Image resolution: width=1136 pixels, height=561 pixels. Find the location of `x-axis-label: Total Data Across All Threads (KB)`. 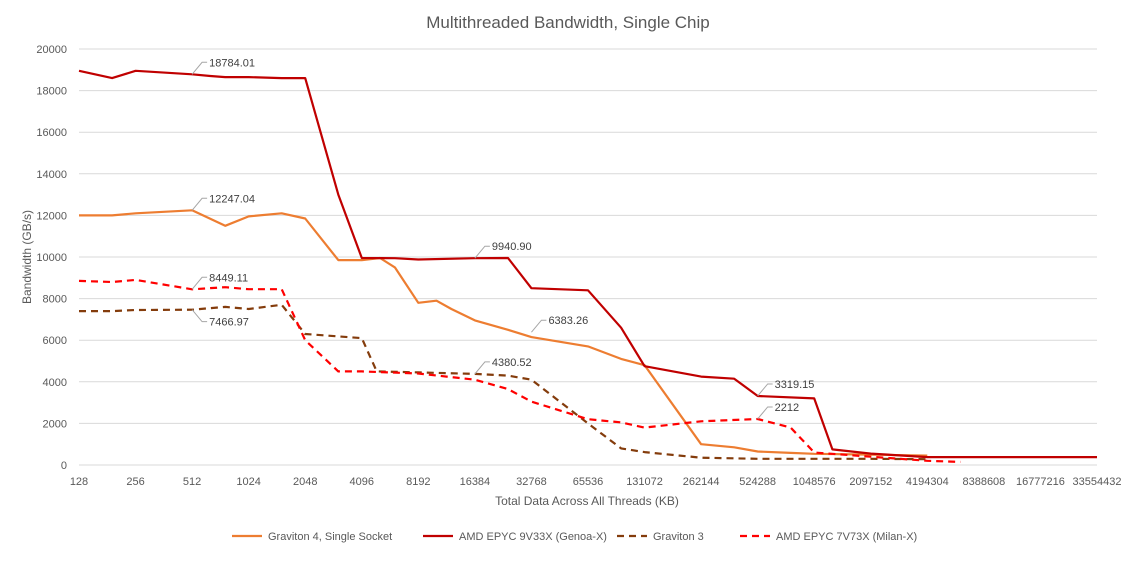

x-axis-label: Total Data Across All Threads (KB) is located at coordinates (587, 501).